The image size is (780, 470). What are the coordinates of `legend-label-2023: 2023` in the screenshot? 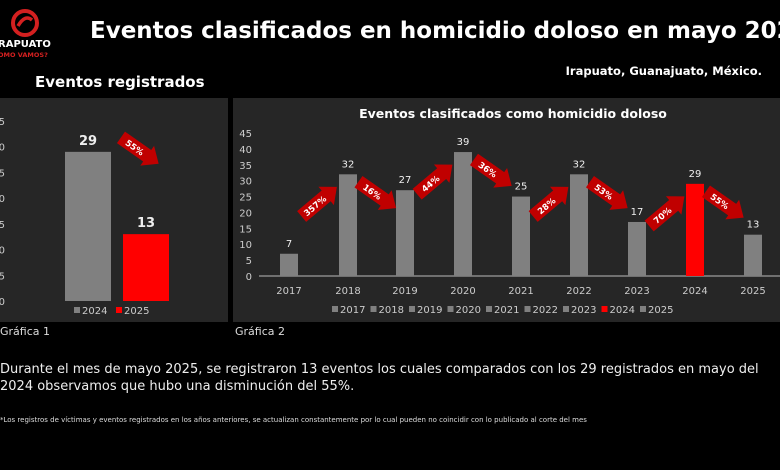 It's located at (583, 310).